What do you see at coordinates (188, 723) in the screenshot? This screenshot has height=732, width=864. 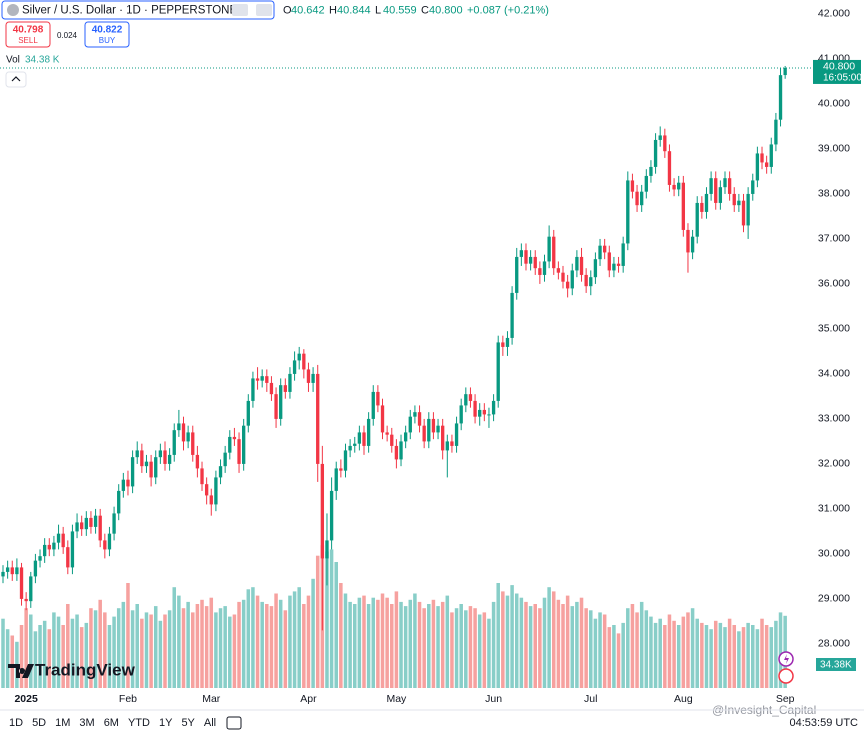 I see `range-button: 5Y` at bounding box center [188, 723].